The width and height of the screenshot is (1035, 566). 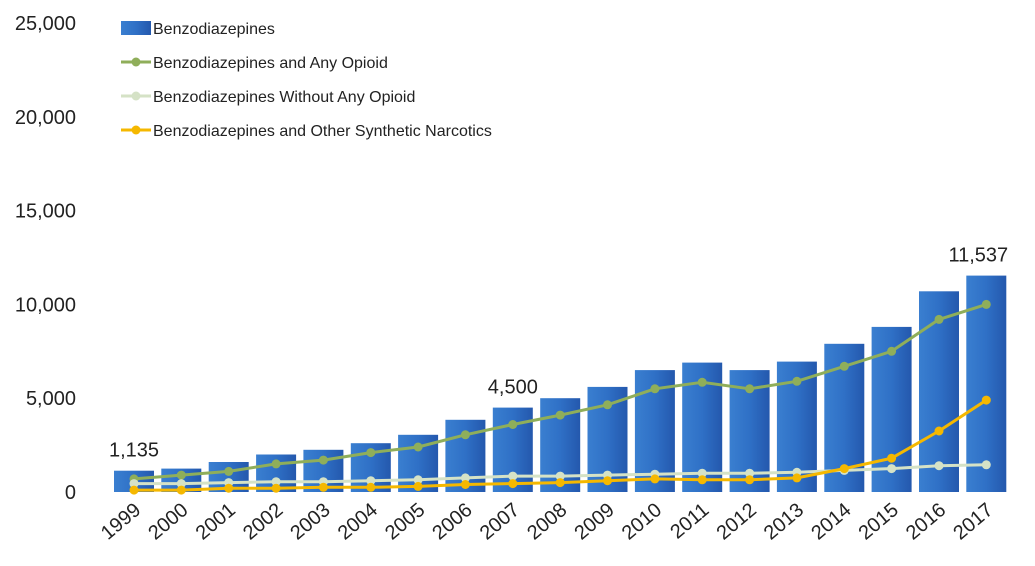 I want to click on x-tick-label: 2008, so click(x=547, y=521).